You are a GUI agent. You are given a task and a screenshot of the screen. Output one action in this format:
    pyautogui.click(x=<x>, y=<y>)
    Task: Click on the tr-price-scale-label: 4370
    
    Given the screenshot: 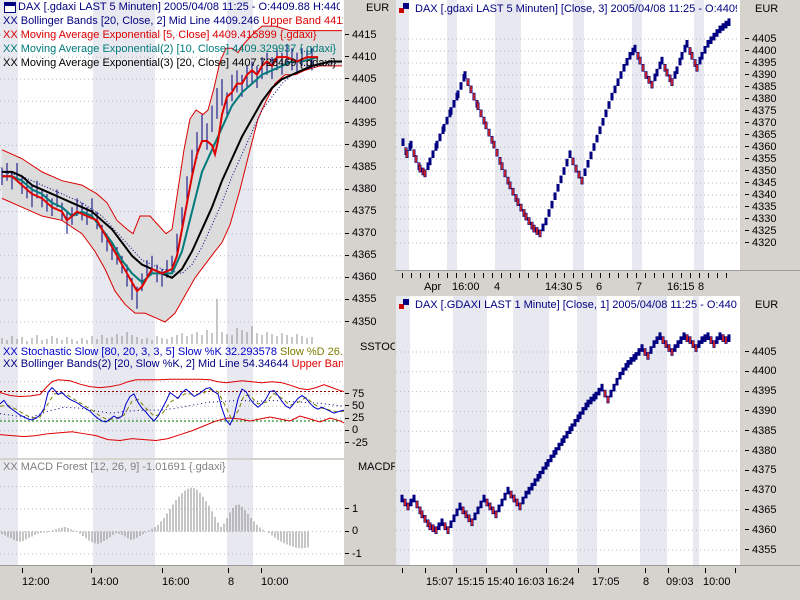 What is the action you would take?
    pyautogui.click(x=760, y=122)
    